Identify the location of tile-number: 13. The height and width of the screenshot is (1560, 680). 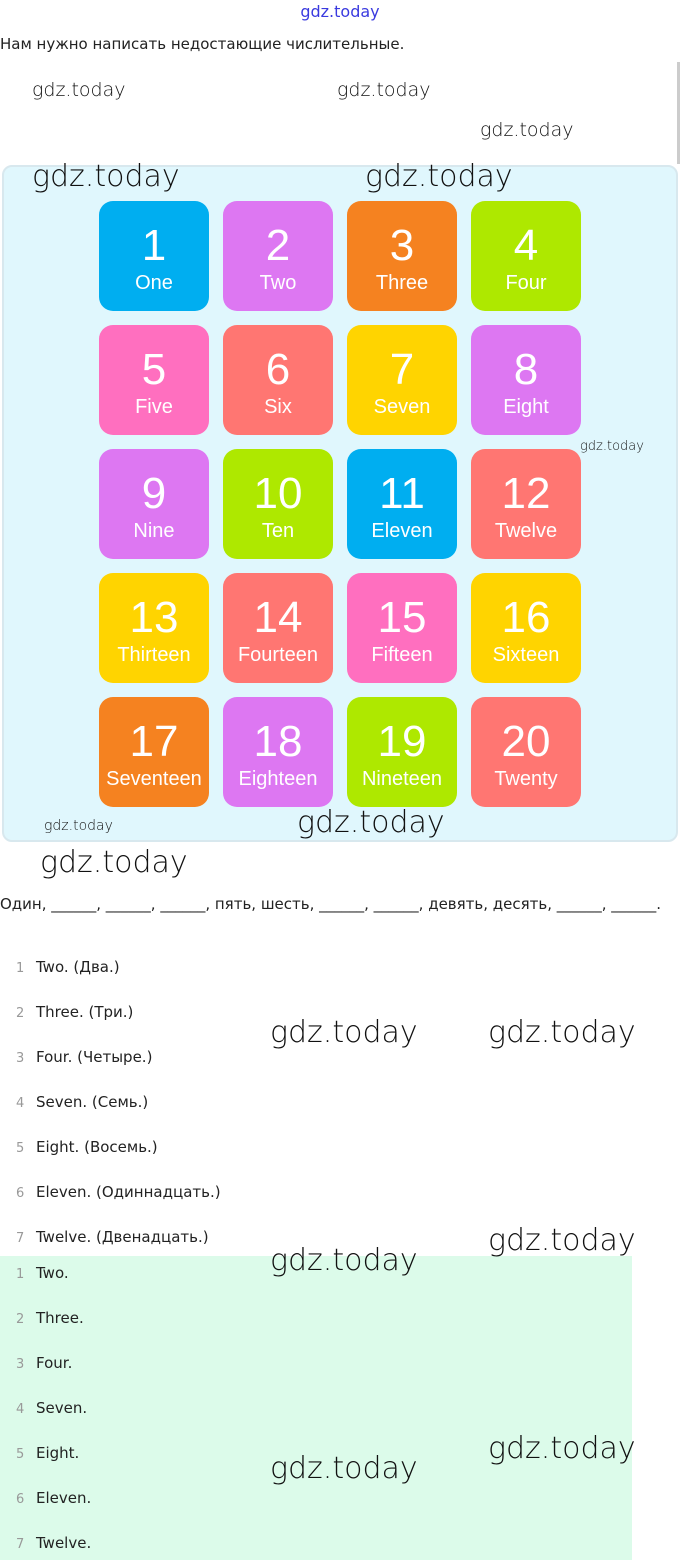
(154, 617).